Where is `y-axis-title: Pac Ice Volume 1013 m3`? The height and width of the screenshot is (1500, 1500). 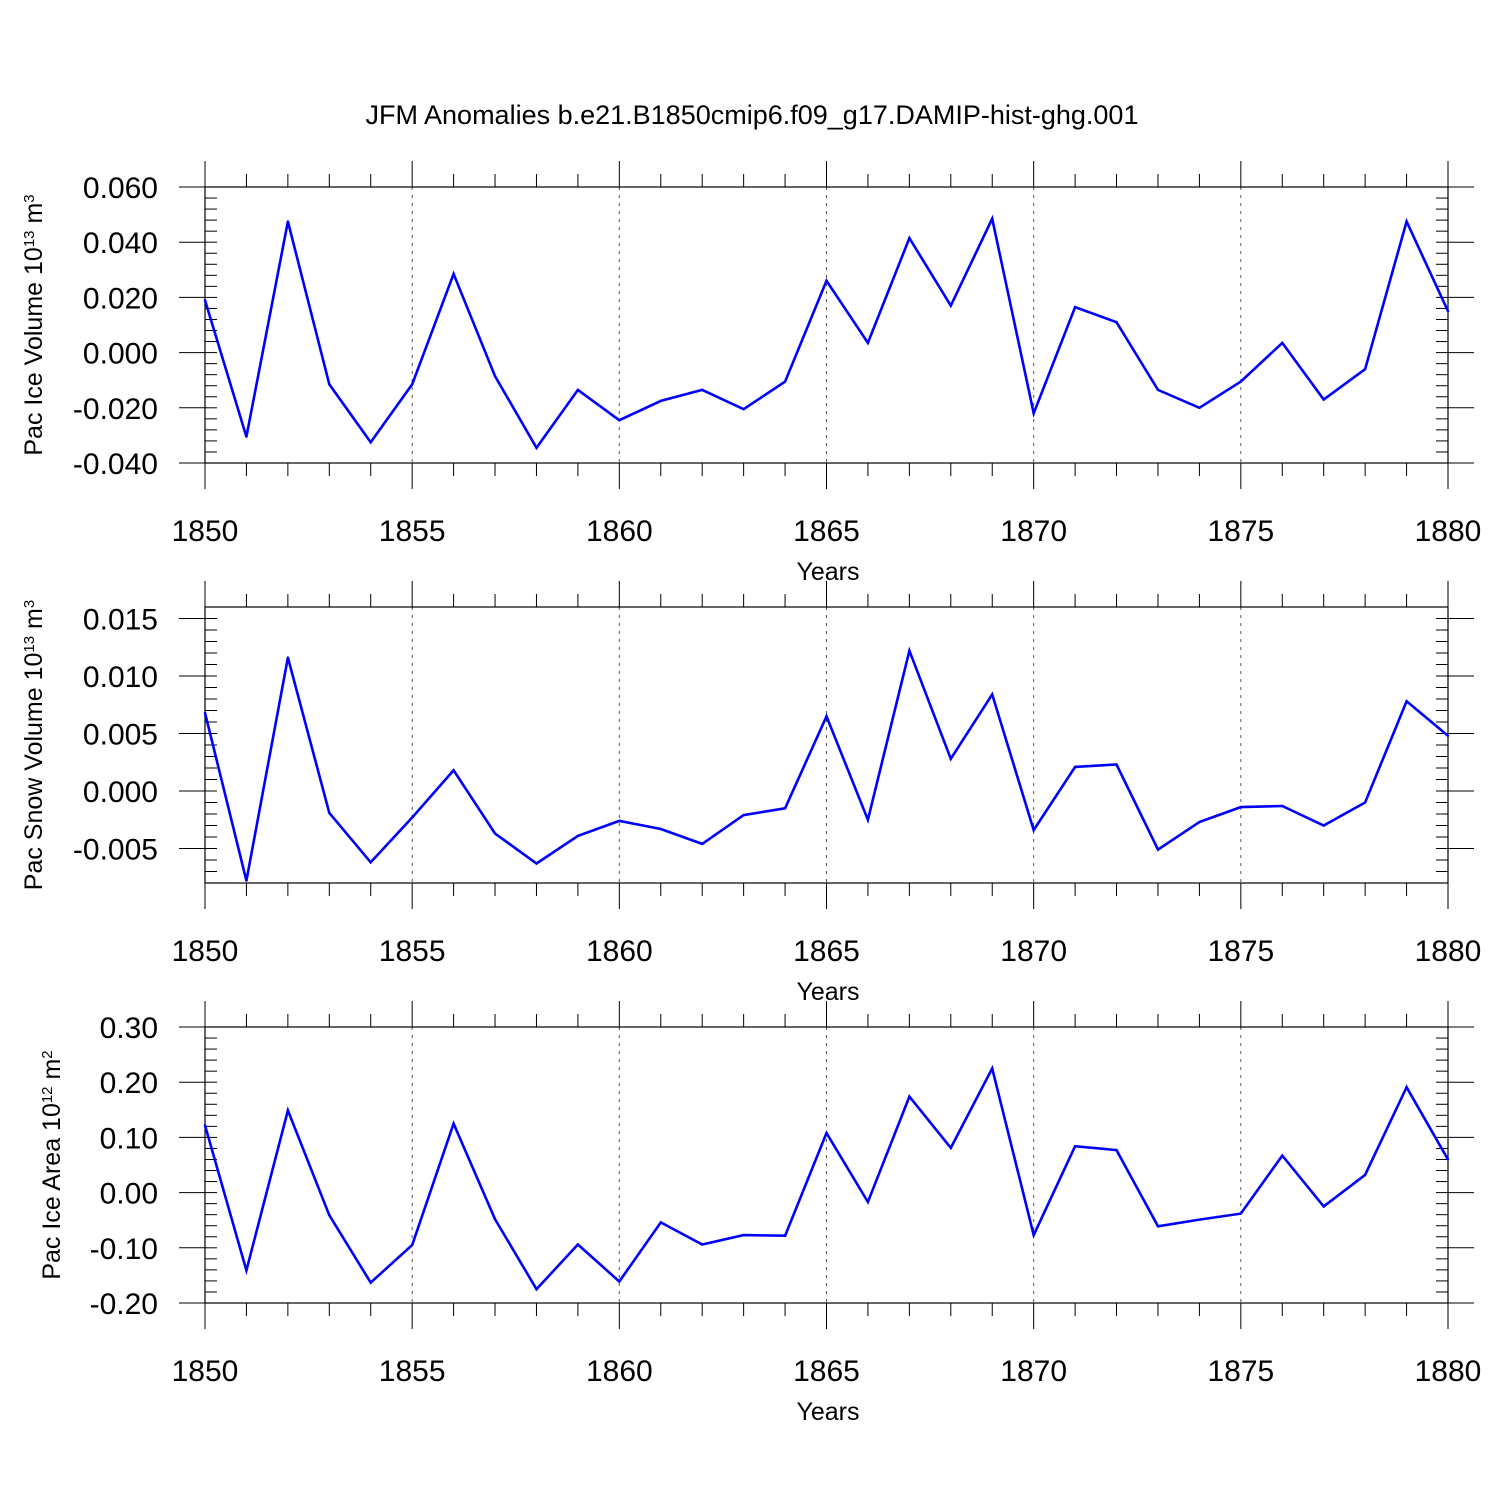
y-axis-title: Pac Ice Volume 1013 m3 is located at coordinates (34, 324).